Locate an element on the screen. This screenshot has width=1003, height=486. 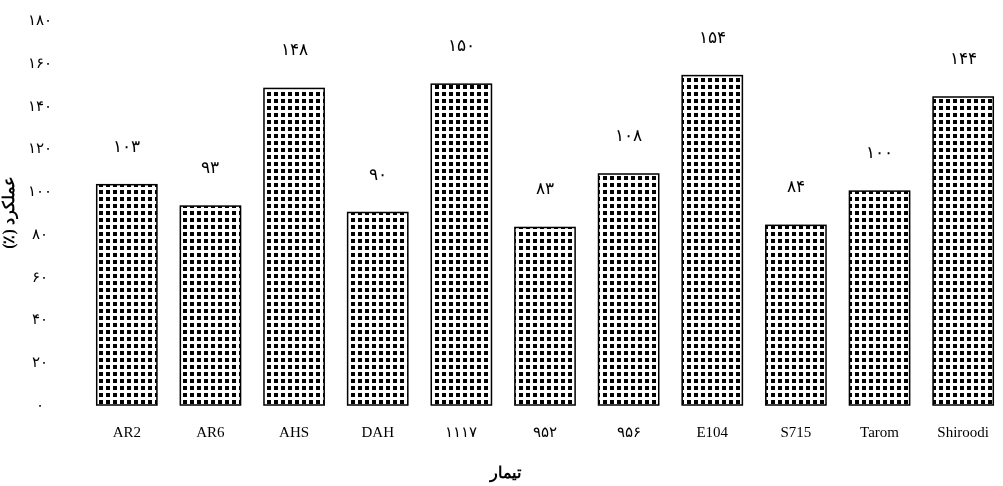
x-tick-label: S715 is located at coordinates (796, 432).